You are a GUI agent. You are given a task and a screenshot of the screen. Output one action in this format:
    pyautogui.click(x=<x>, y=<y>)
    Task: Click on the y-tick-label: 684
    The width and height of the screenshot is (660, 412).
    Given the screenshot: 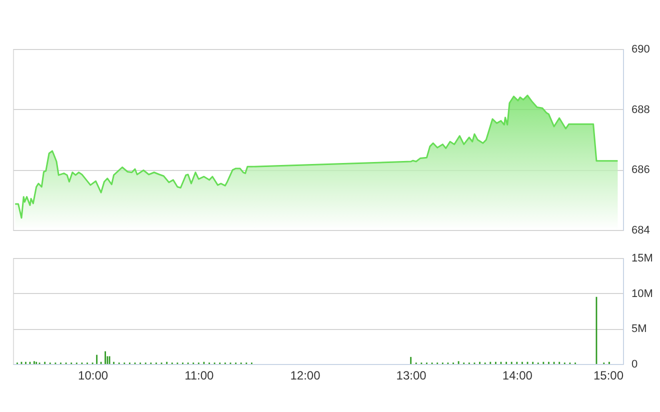 What is the action you would take?
    pyautogui.click(x=641, y=230)
    